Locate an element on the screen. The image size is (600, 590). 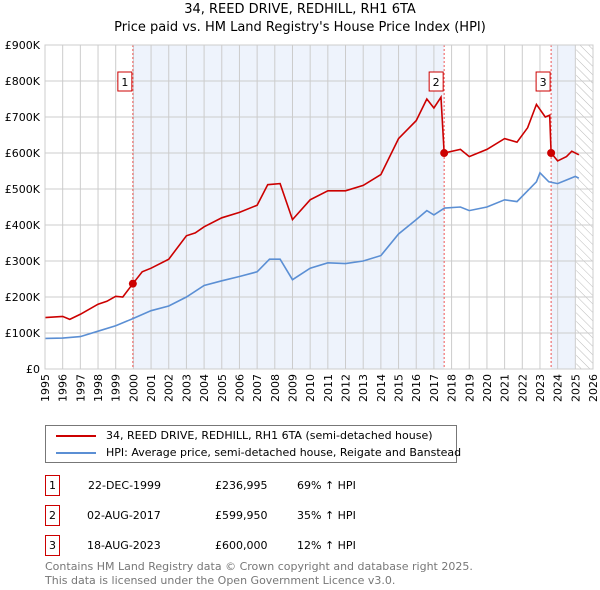
x-tick-label: 2006 is located at coordinates (239, 388).